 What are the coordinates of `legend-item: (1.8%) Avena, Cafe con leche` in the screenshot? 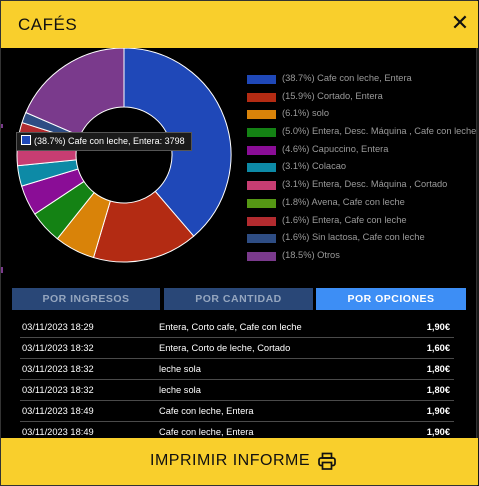 It's located at (361, 204).